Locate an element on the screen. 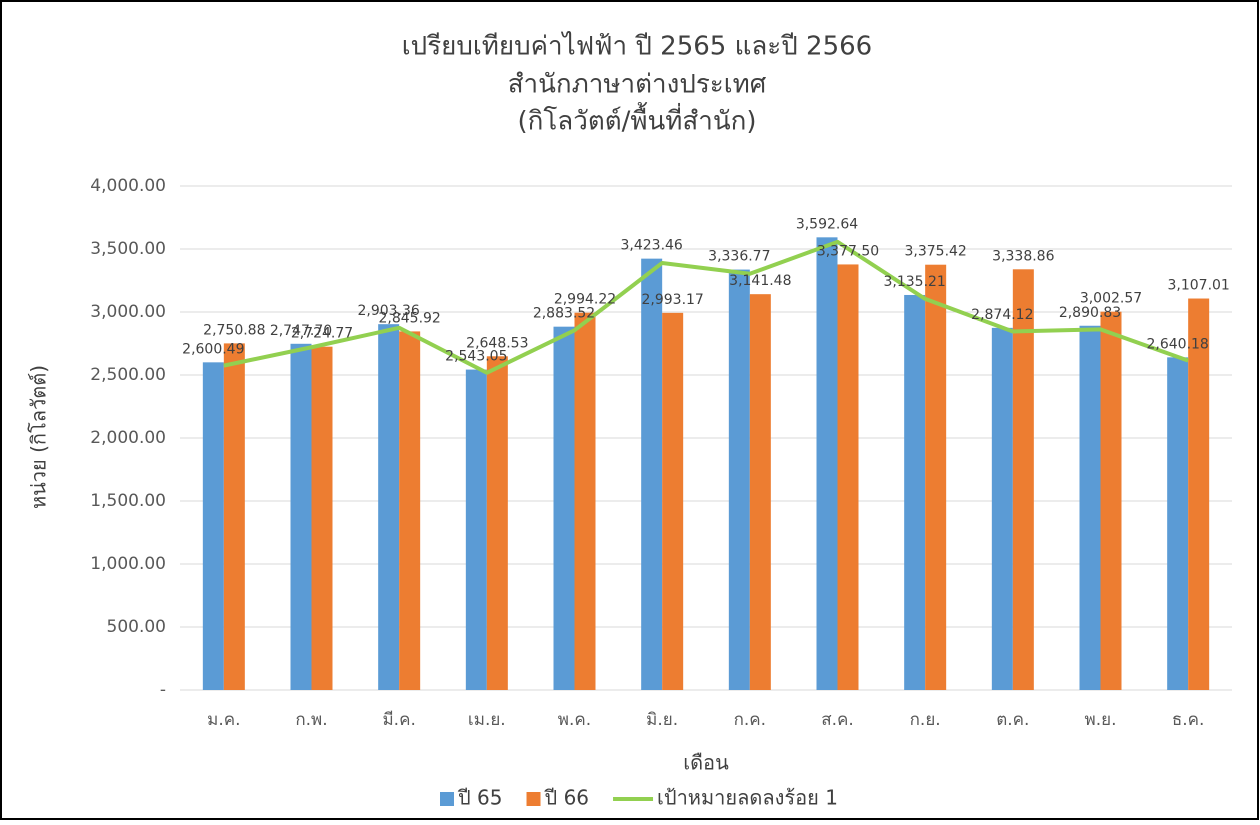 The width and height of the screenshot is (1260, 825). chart-subtitle: (กิโลวัตต์/พื้นที่สำนัก) is located at coordinates (636, 119).